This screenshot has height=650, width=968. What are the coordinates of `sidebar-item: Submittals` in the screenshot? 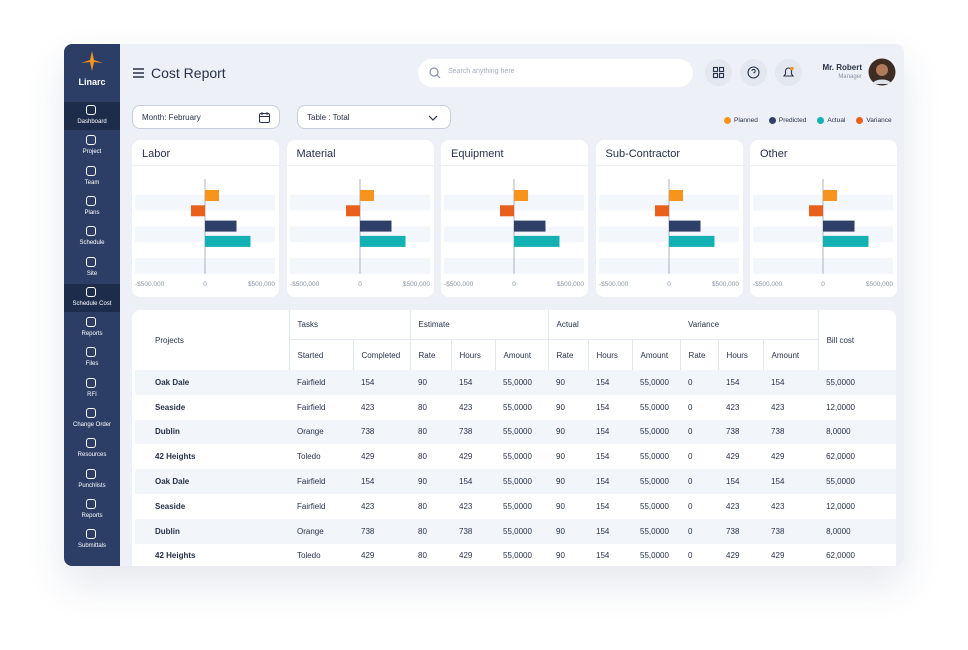 It's located at (92, 540).